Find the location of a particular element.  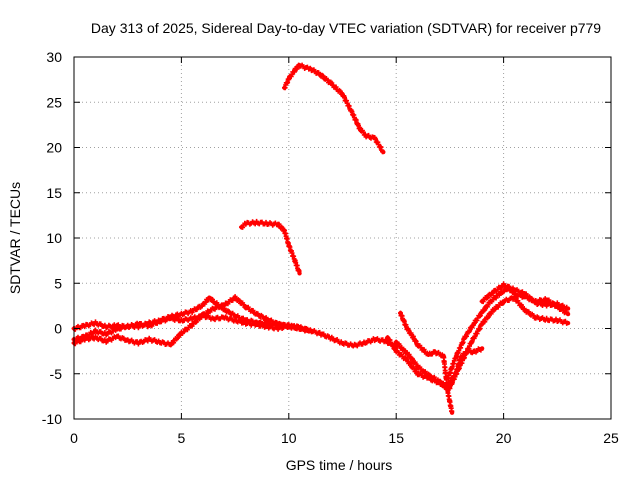

y-tick-label: 10 is located at coordinates (54, 238).